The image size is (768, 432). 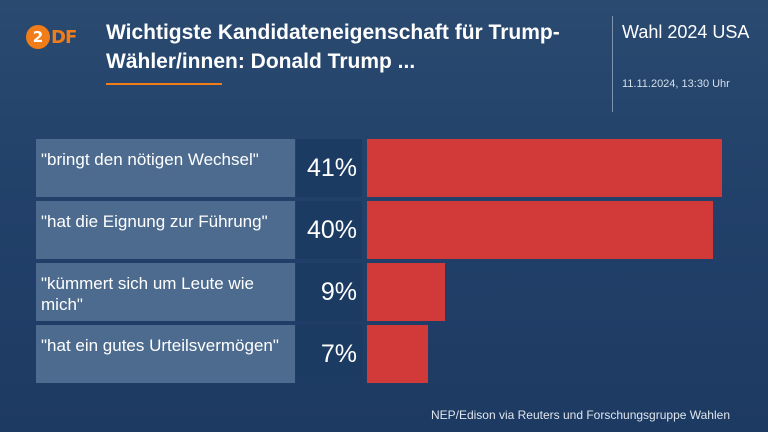 What do you see at coordinates (686, 32) in the screenshot?
I see `election-label: Wahl 2024 USA` at bounding box center [686, 32].